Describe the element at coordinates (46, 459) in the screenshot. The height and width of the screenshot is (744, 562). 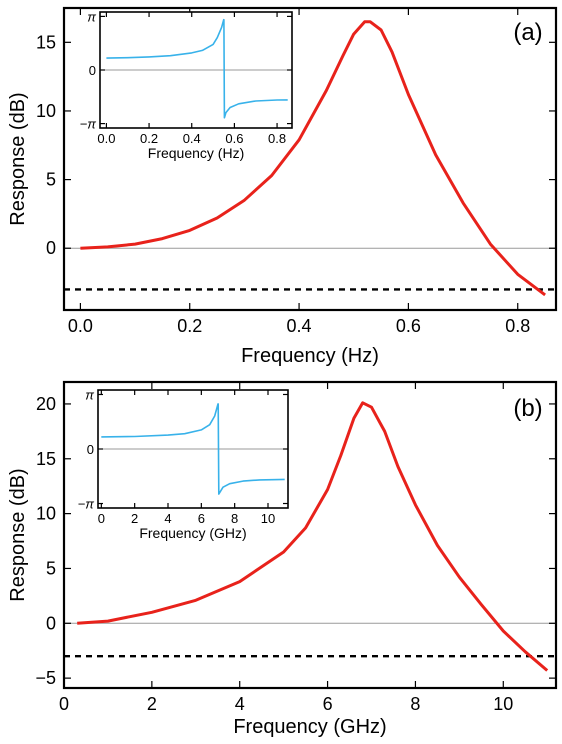
I see `y-tick-label-b-4: 15` at that location.